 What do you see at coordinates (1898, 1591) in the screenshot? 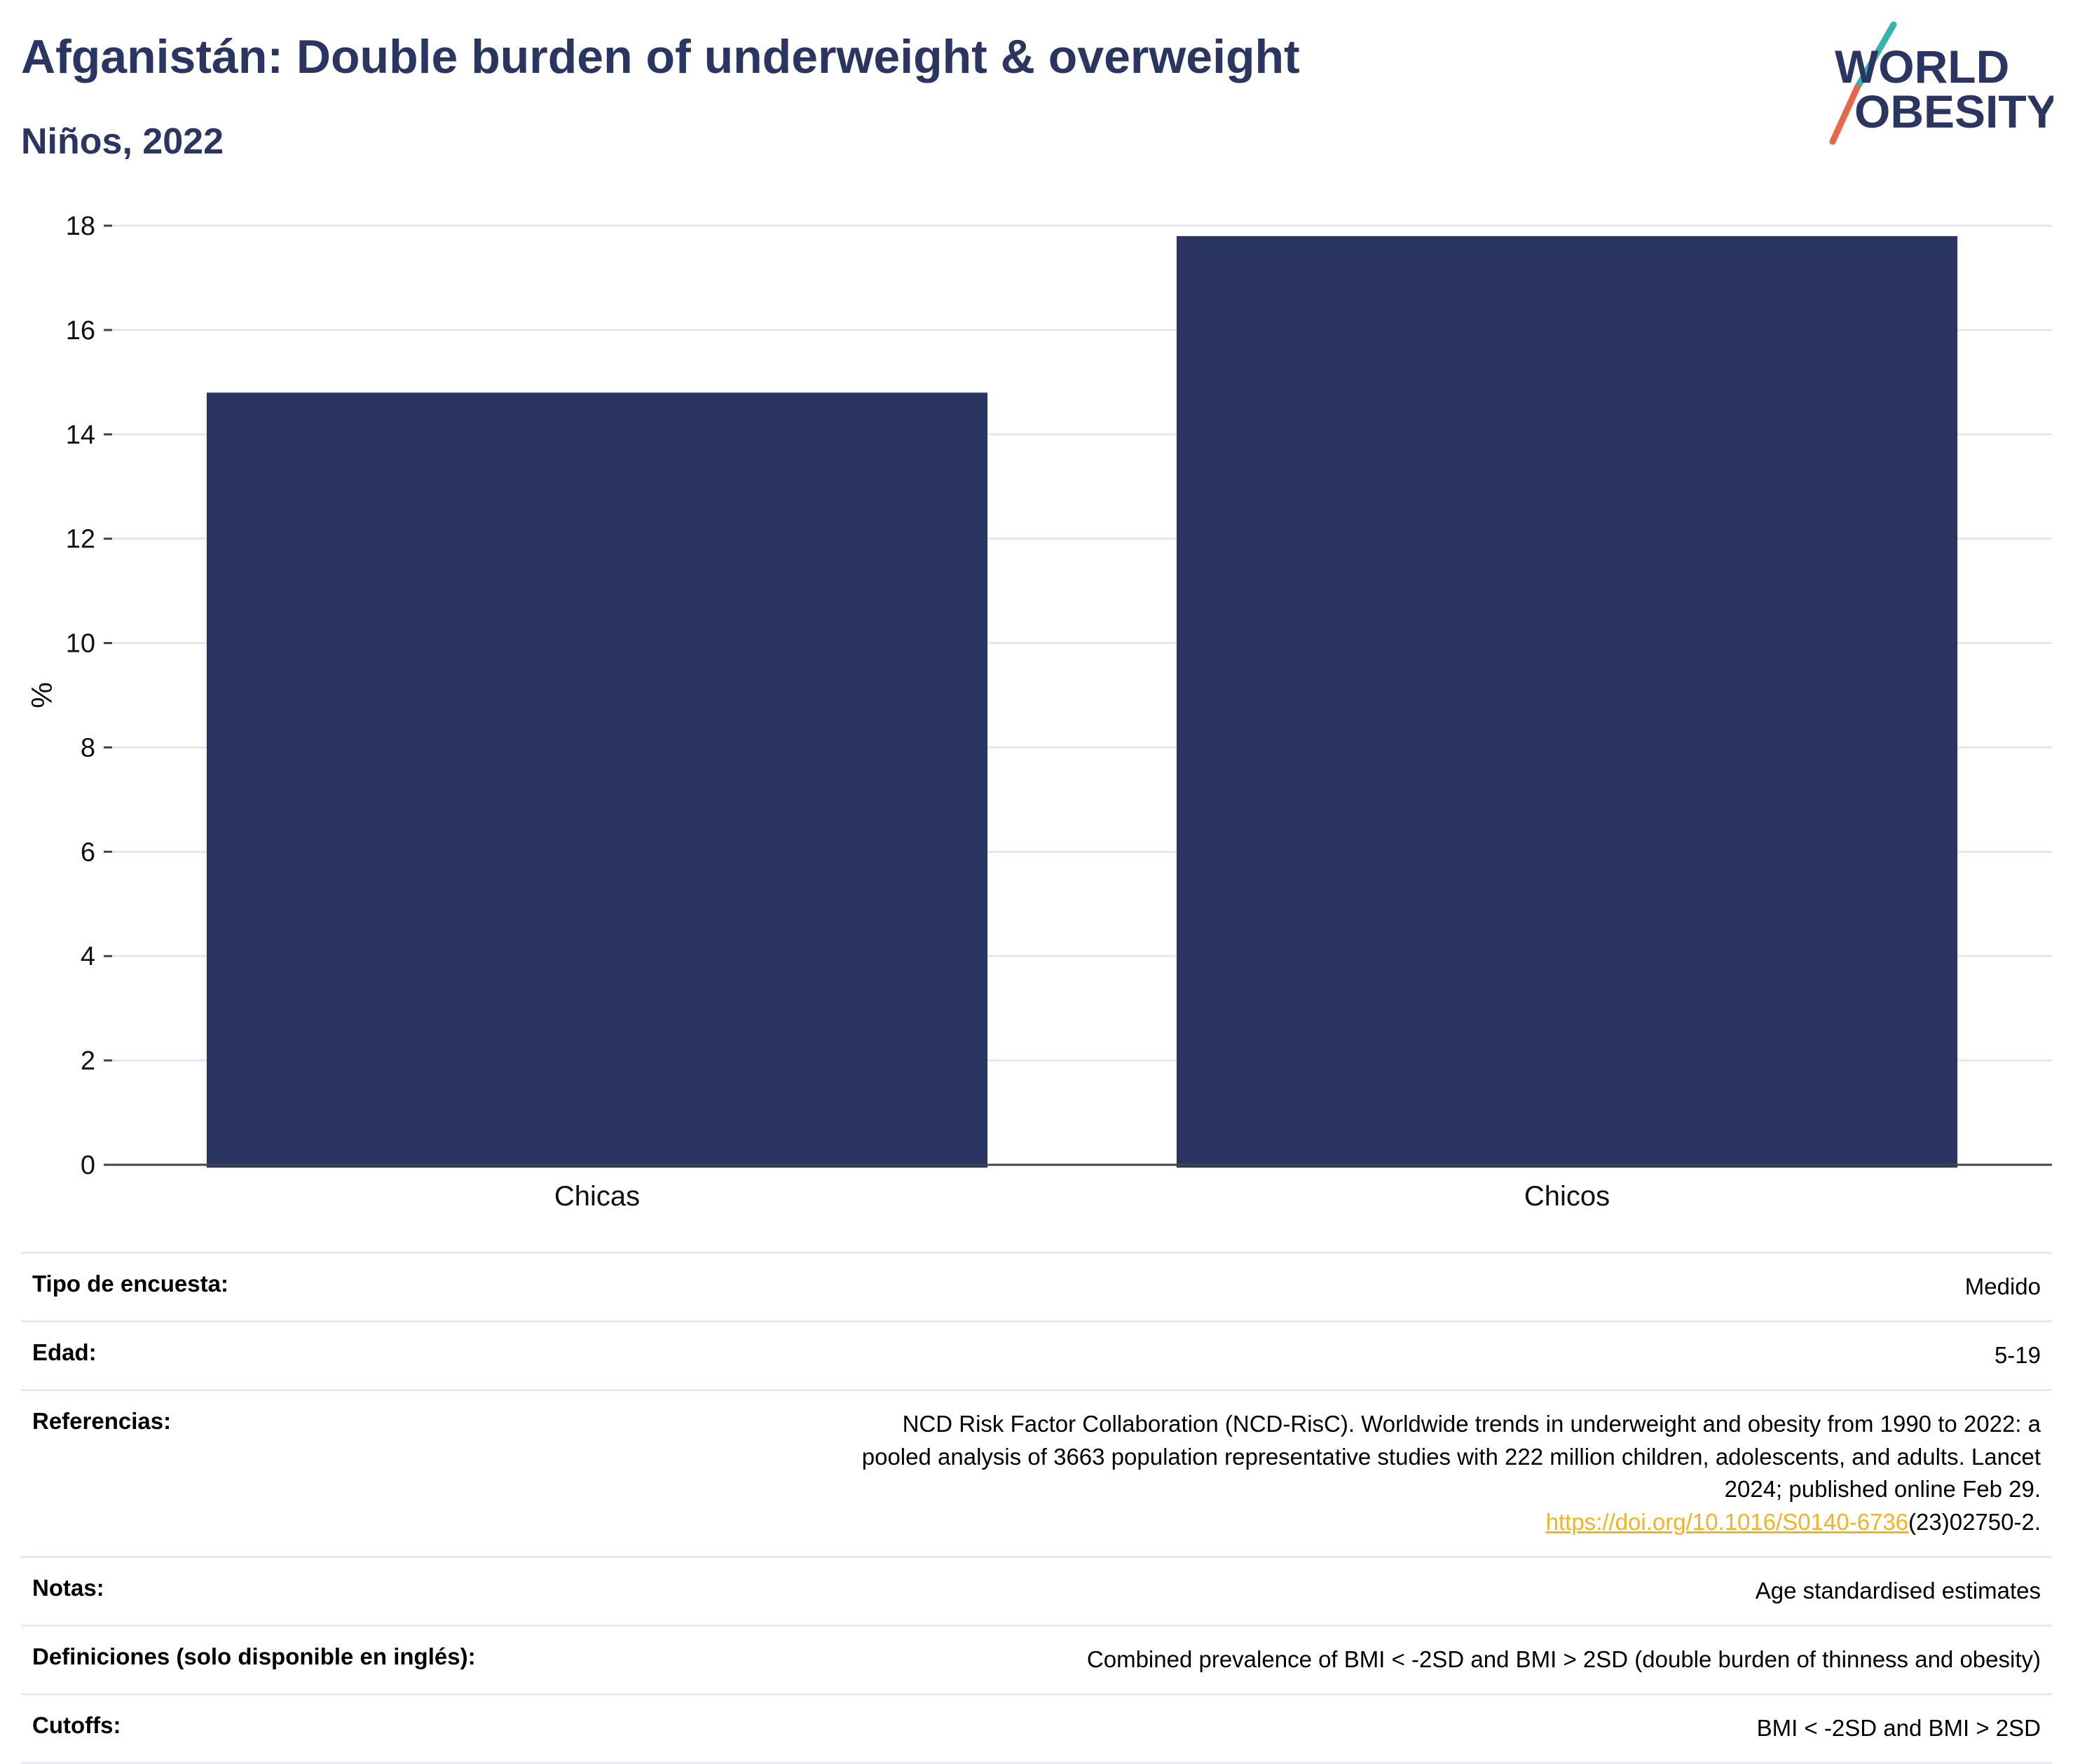
I see `meta-value: Age standardised estimates` at bounding box center [1898, 1591].